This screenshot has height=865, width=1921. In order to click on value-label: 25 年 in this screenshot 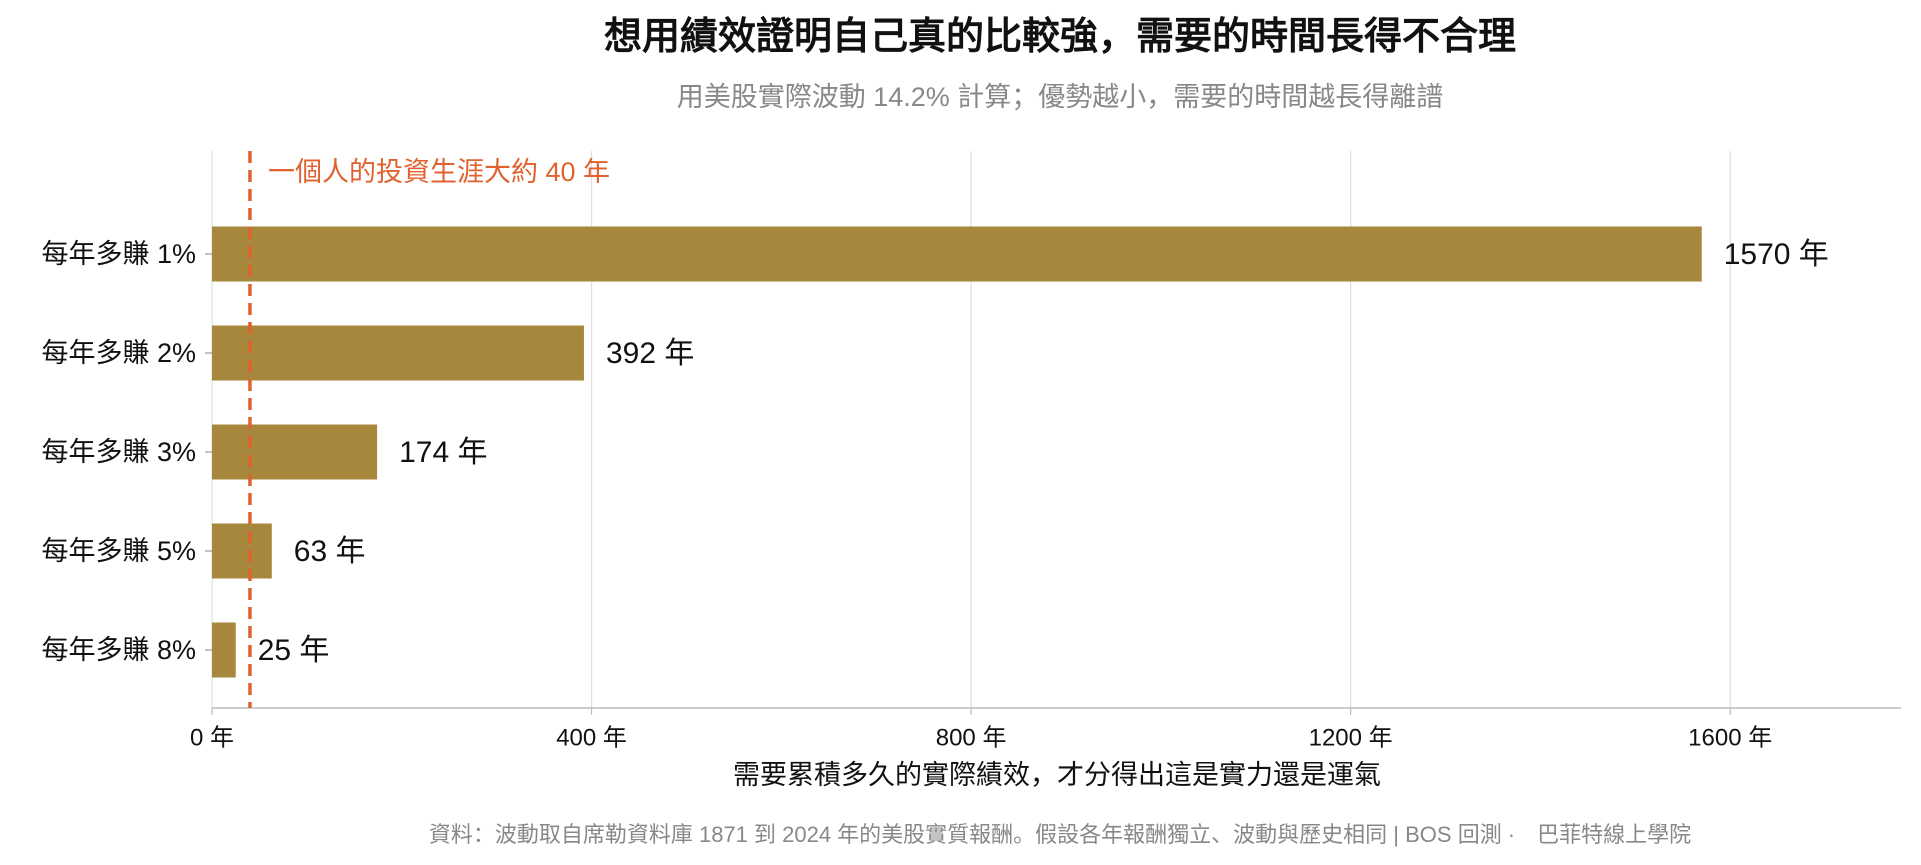, I will do `click(294, 650)`.